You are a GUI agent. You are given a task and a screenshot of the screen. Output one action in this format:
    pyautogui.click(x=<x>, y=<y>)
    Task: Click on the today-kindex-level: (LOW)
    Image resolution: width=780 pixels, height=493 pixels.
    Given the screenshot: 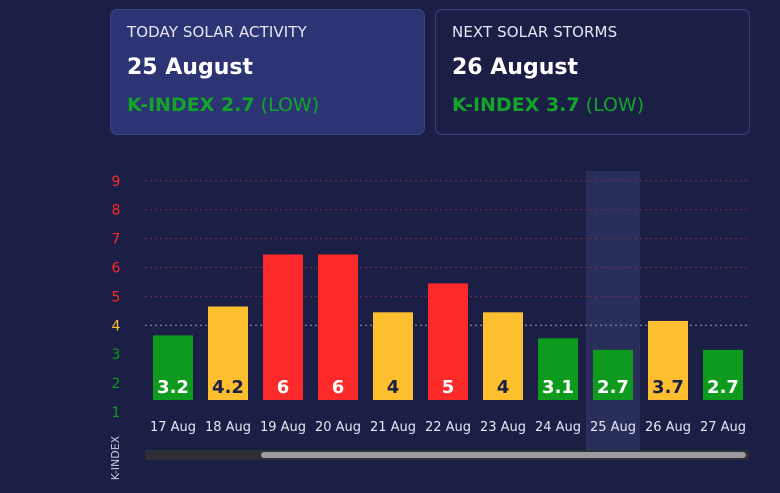 What is the action you would take?
    pyautogui.click(x=290, y=105)
    